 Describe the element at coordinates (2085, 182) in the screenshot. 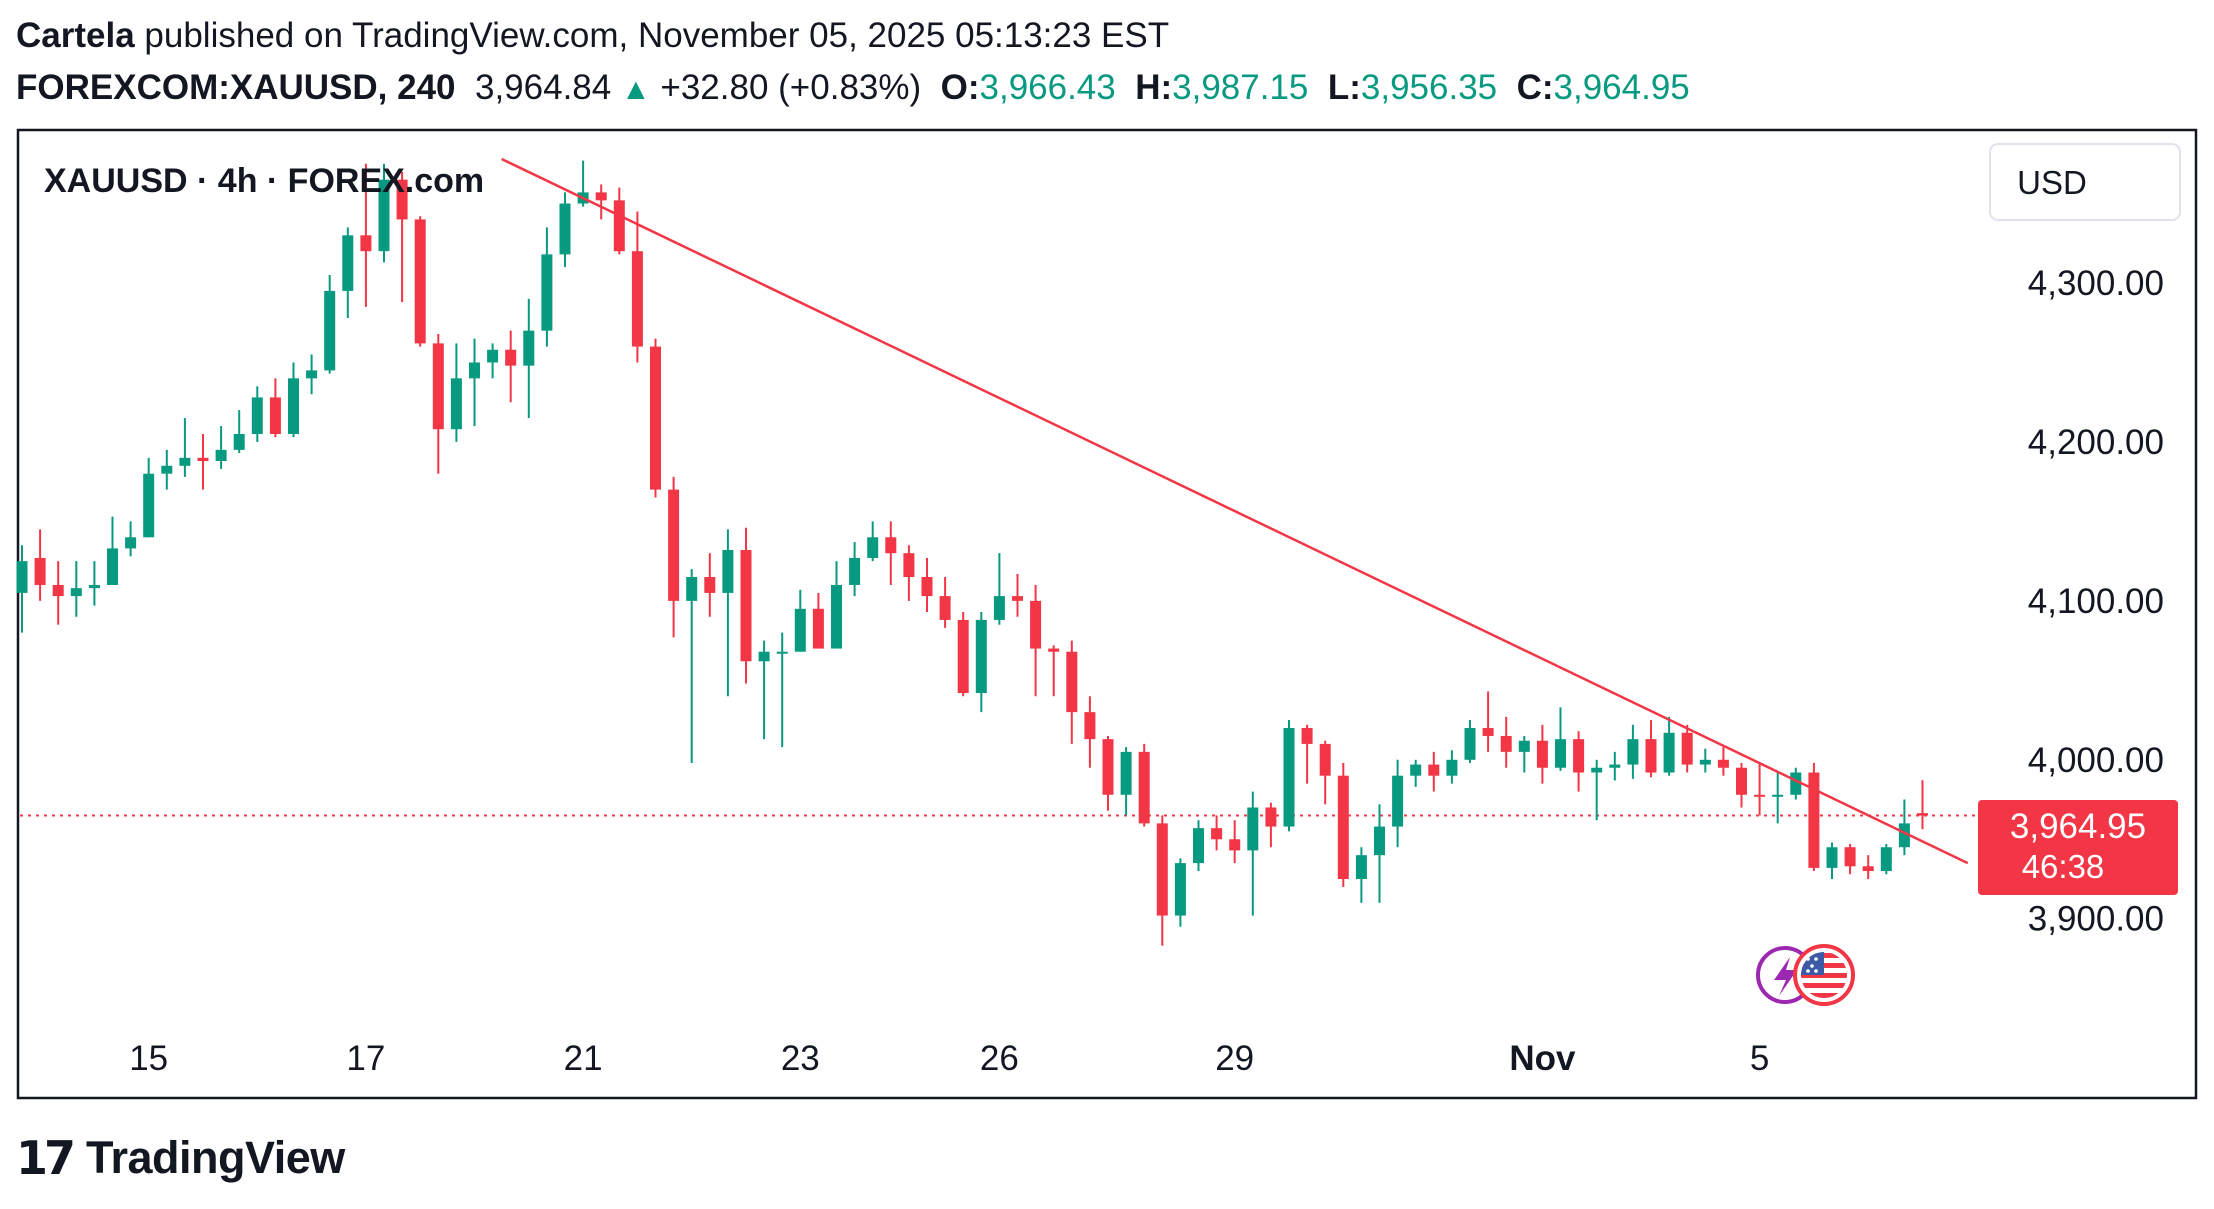

I see `currency-button` at that location.